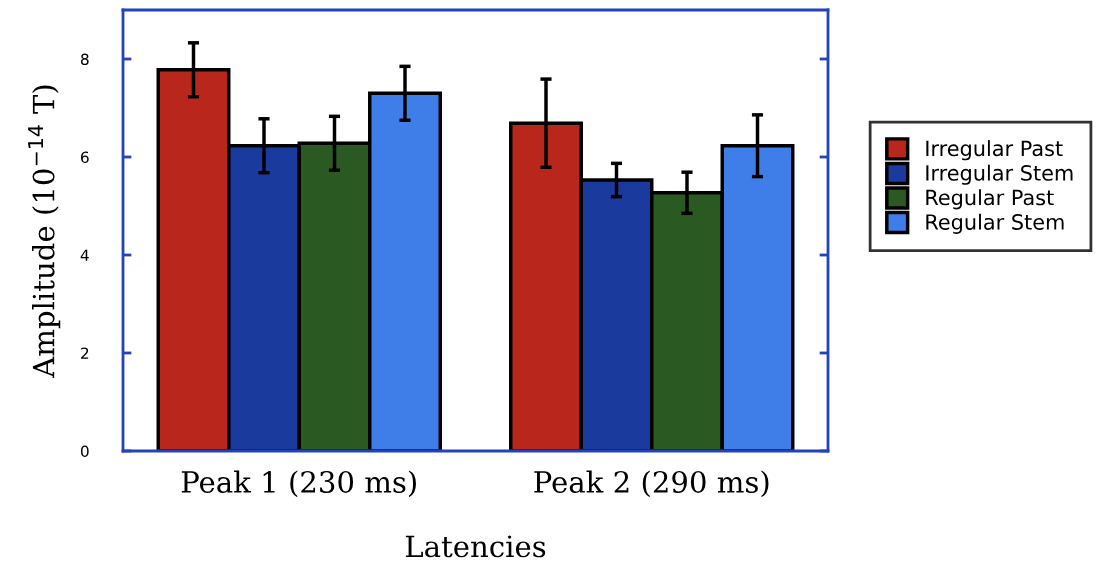 The image size is (1109, 575). What do you see at coordinates (994, 150) in the screenshot?
I see `legend-label: Irregular Past` at bounding box center [994, 150].